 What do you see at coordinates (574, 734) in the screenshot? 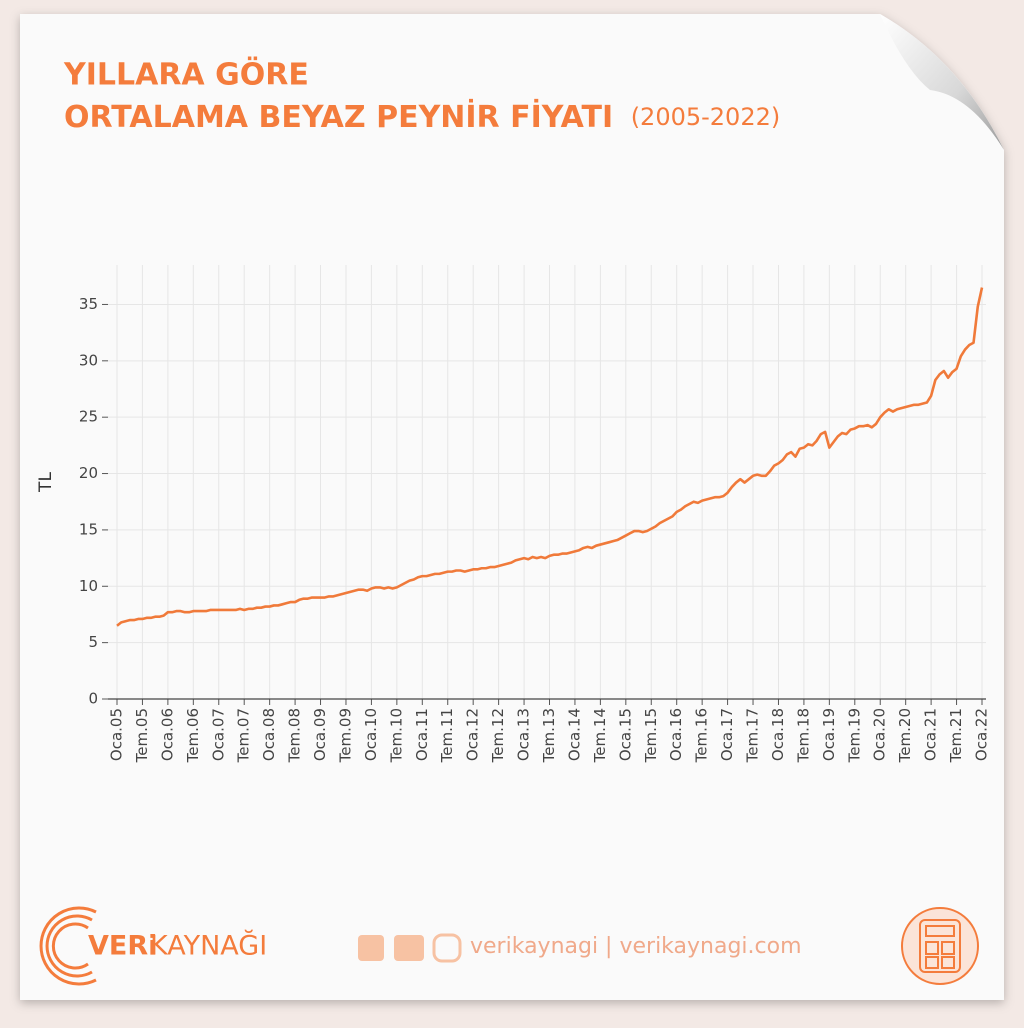
I see `x-tick-label: Oca.14` at bounding box center [574, 734].